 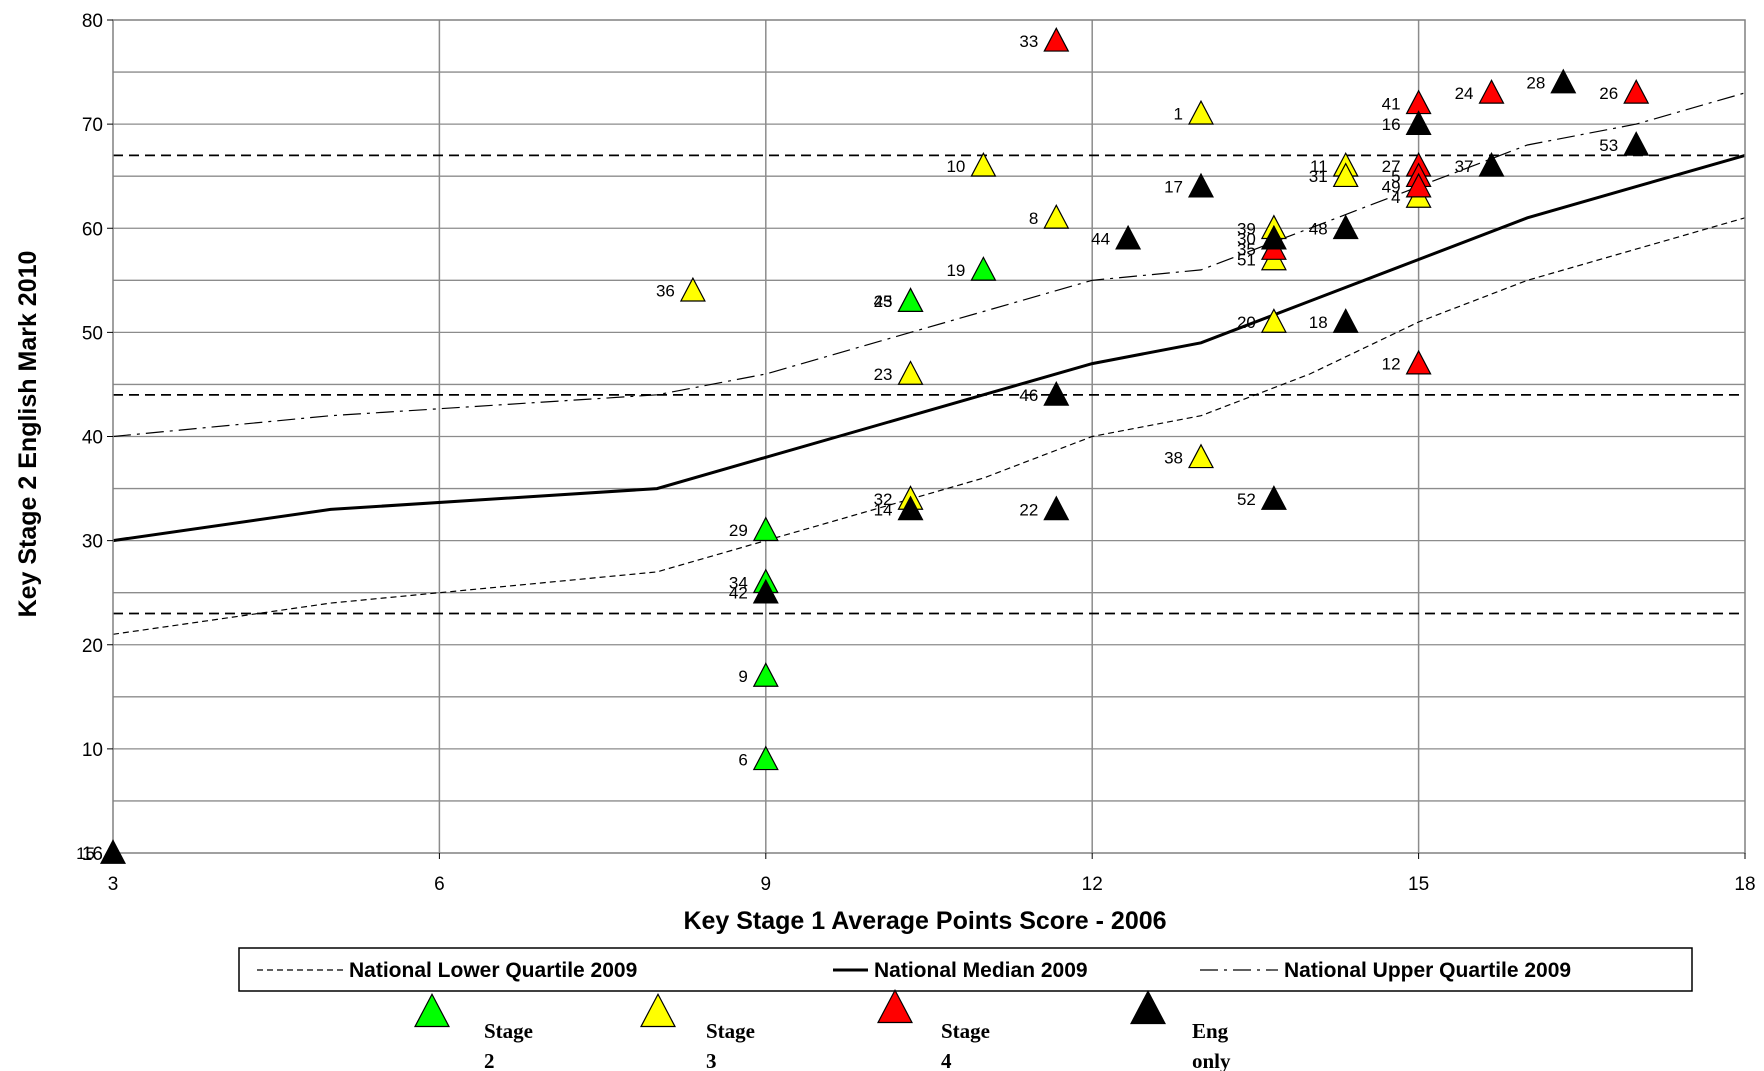 What do you see at coordinates (883, 374) in the screenshot?
I see `point-label: 23` at bounding box center [883, 374].